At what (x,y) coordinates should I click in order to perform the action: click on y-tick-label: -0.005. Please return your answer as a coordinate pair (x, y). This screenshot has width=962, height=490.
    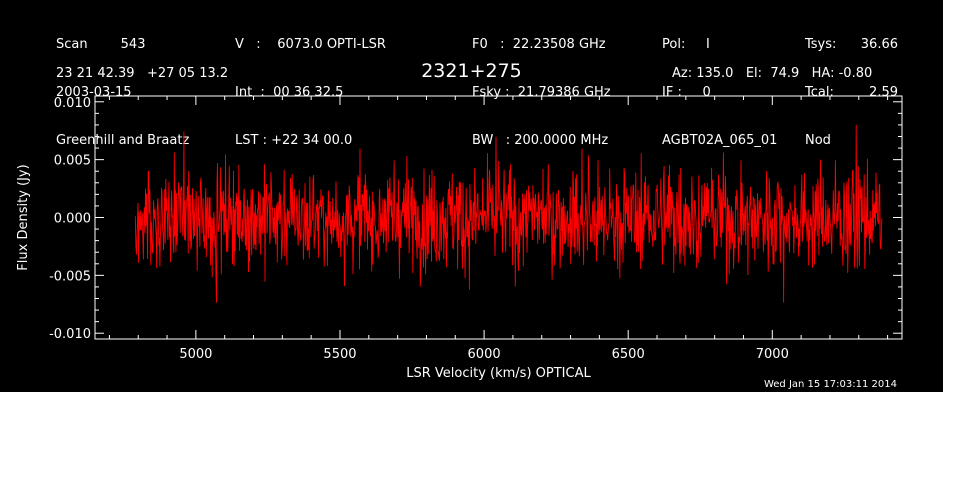
    Looking at the image, I should click on (70, 276).